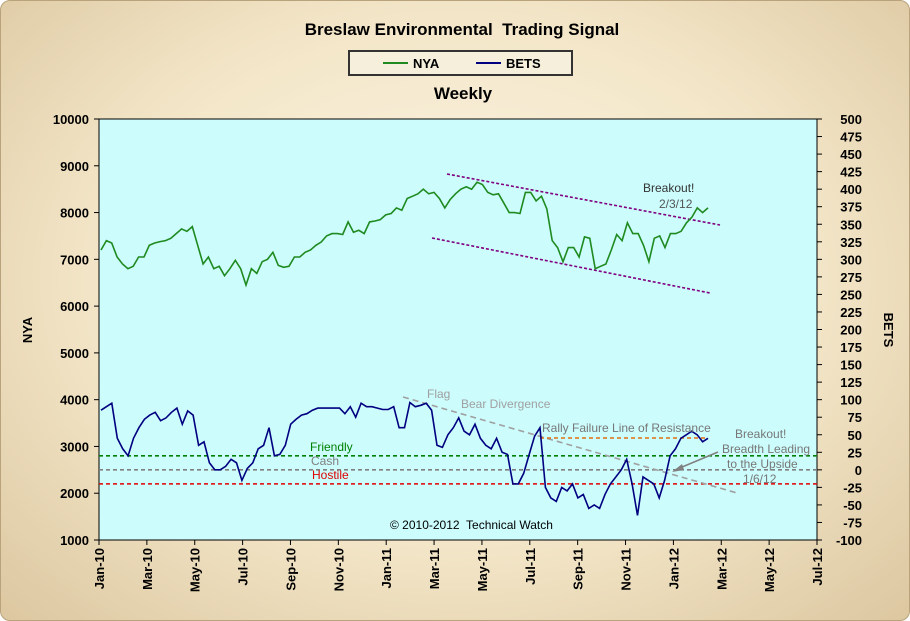  What do you see at coordinates (851, 277) in the screenshot?
I see `y-right-tick-label: 275` at bounding box center [851, 277].